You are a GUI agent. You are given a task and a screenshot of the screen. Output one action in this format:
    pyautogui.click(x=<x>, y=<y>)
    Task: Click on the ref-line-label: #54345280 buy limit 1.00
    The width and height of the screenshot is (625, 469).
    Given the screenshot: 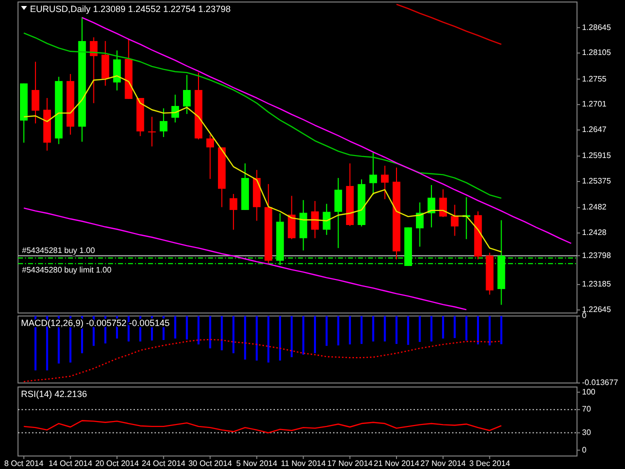 What is the action you would take?
    pyautogui.click(x=67, y=270)
    